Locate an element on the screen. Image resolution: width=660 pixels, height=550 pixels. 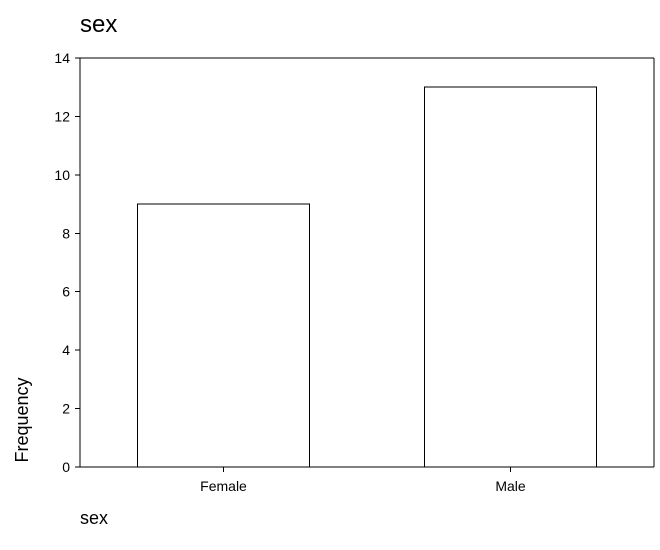
y-tick-label-0: 0 is located at coordinates (66, 467).